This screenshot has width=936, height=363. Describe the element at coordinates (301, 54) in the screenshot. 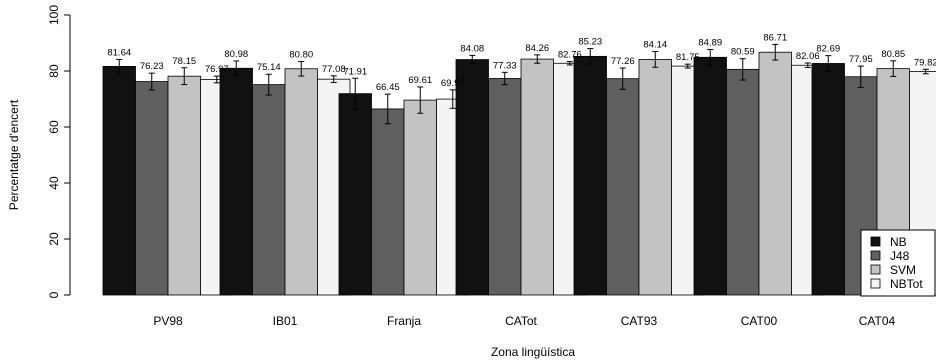

I see `value-label-IB01-SVM: 80.80` at that location.